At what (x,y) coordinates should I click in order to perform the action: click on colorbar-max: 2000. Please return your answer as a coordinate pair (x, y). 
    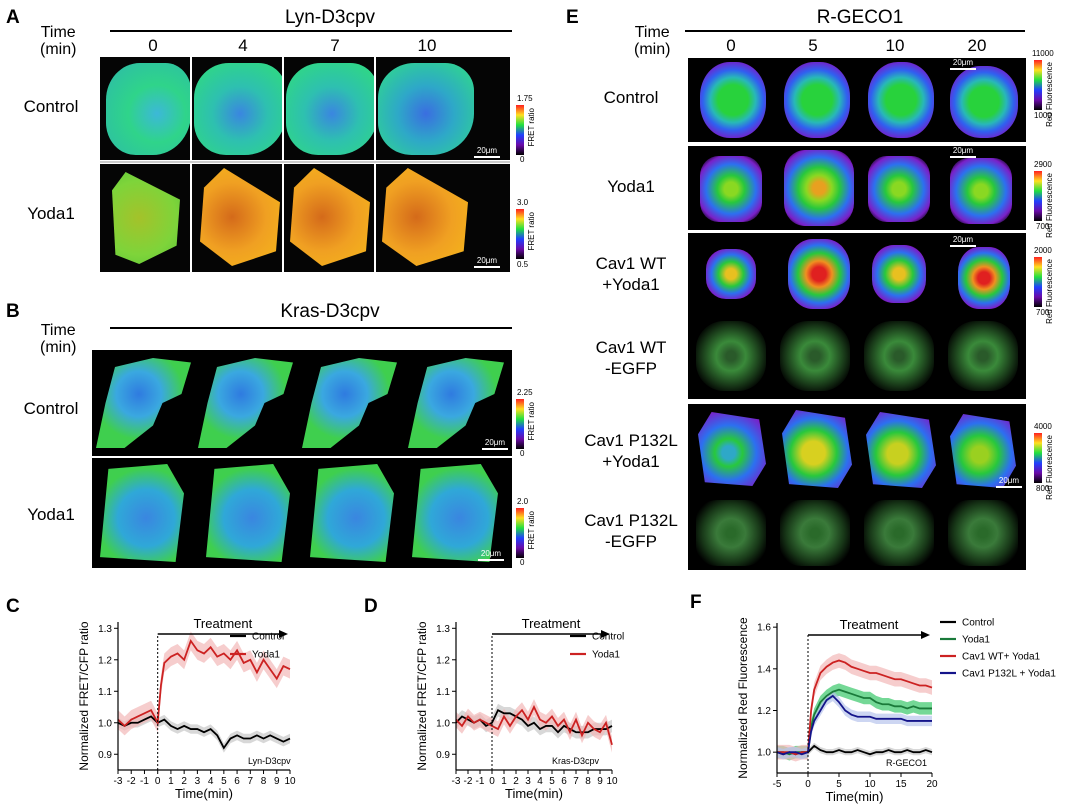
    Looking at the image, I should click on (1043, 250).